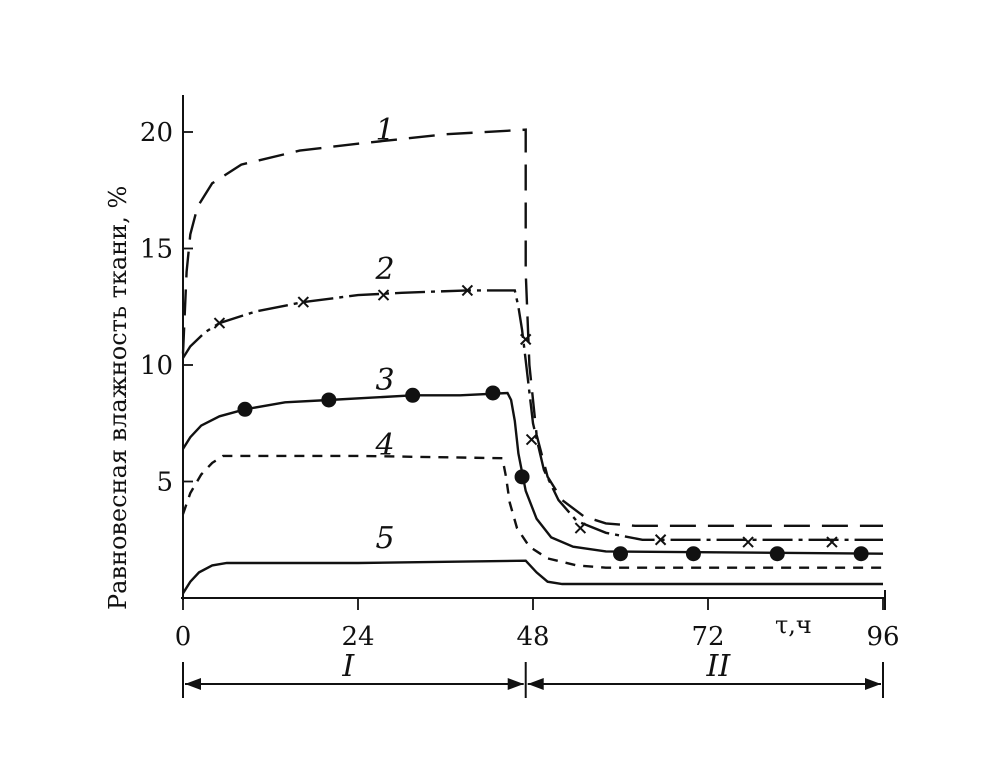 The width and height of the screenshot is (993, 766). What do you see at coordinates (535, 684) in the screenshot?
I see `period-II-arrowhead-left` at bounding box center [535, 684].